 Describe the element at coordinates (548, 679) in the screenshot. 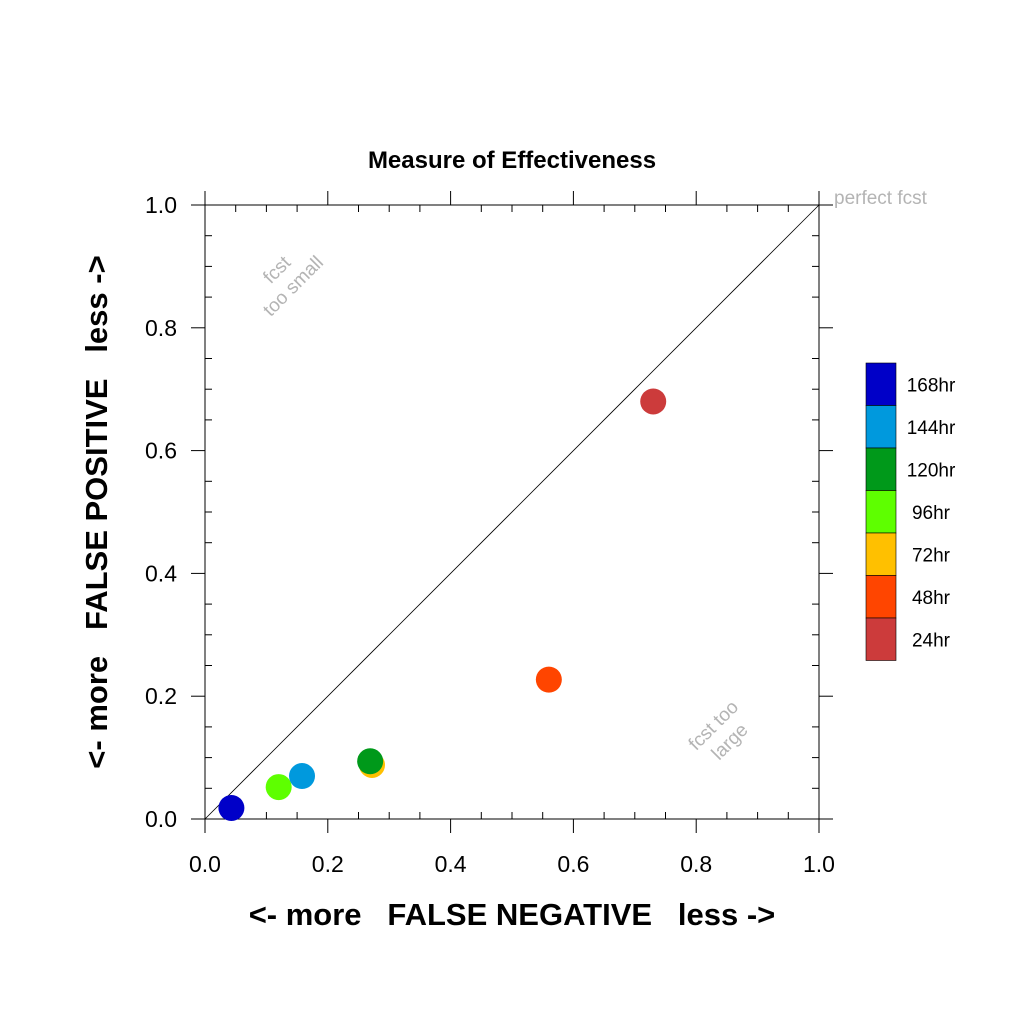

I see `point-48hr` at that location.